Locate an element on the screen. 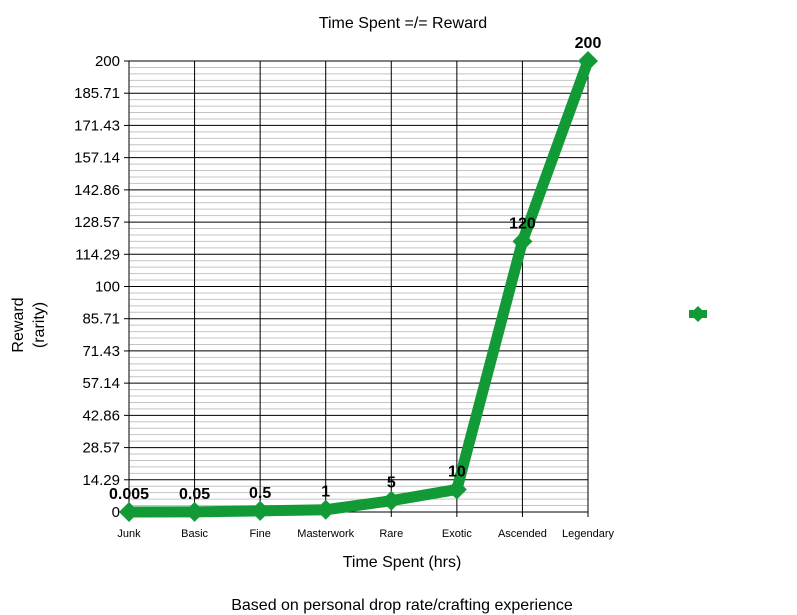 Image resolution: width=797 pixels, height=615 pixels. x-tick-label: Rare is located at coordinates (391, 534).